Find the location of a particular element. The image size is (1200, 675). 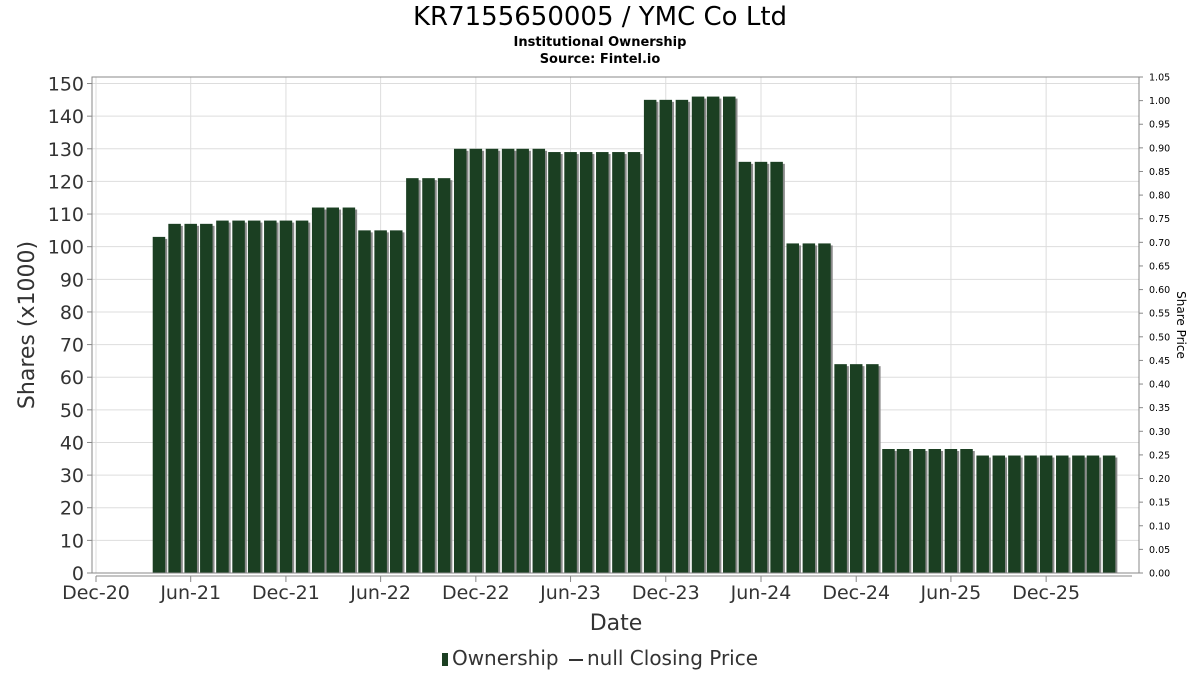

legend-ownership-swatch is located at coordinates (444, 659).